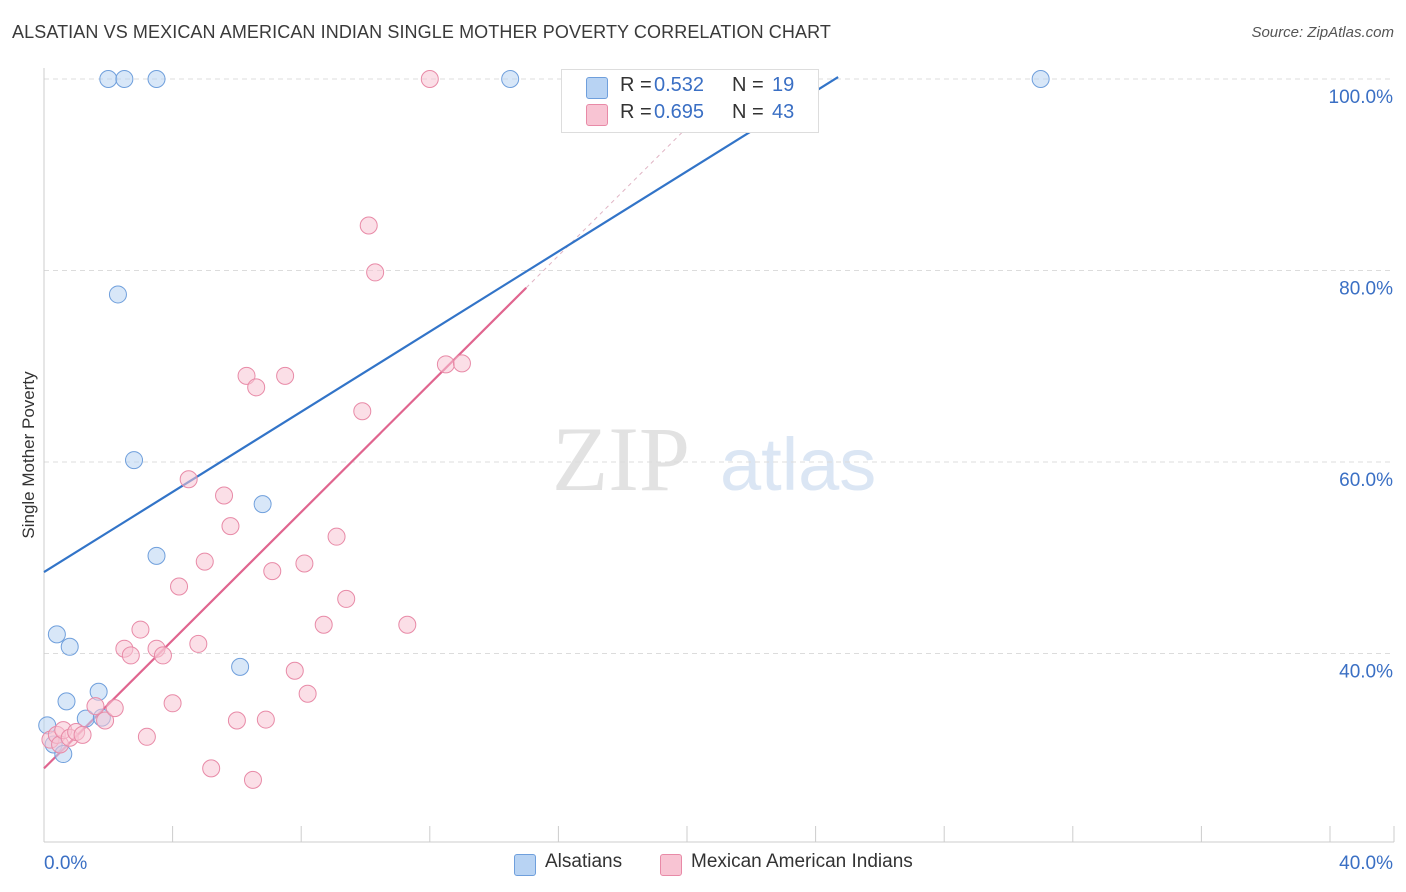  What do you see at coordinates (1322, 32) in the screenshot?
I see `source-label: Source: ZipAtlas.com` at bounding box center [1322, 32].